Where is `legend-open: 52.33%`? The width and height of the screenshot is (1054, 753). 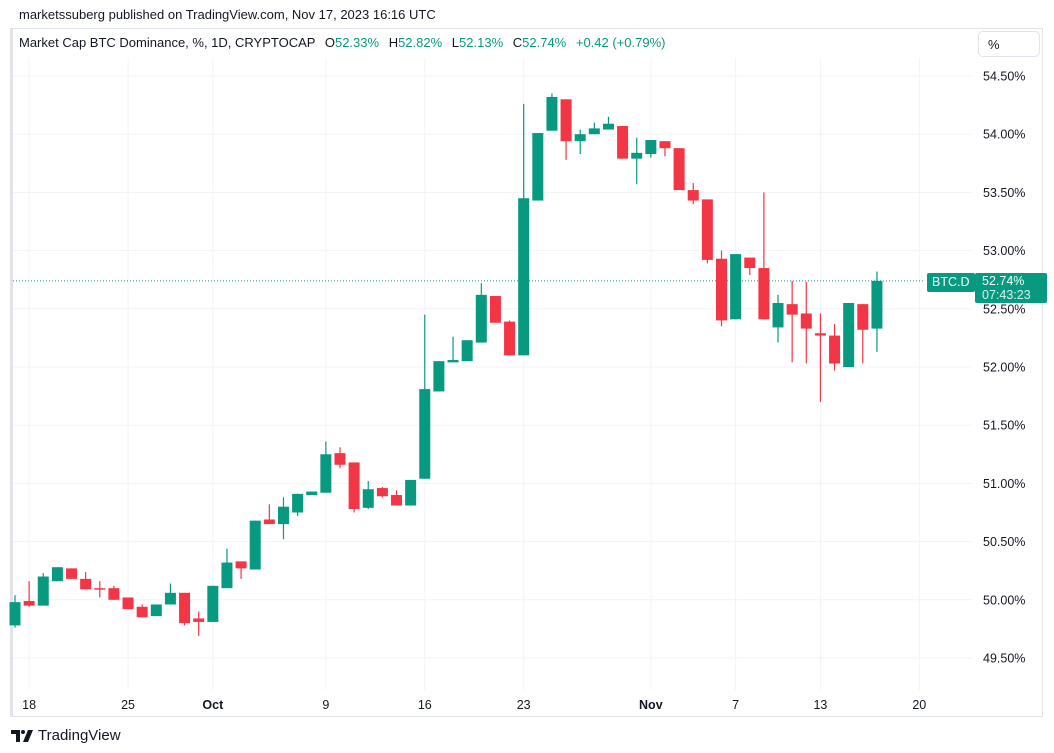 legend-open: 52.33% is located at coordinates (357, 42).